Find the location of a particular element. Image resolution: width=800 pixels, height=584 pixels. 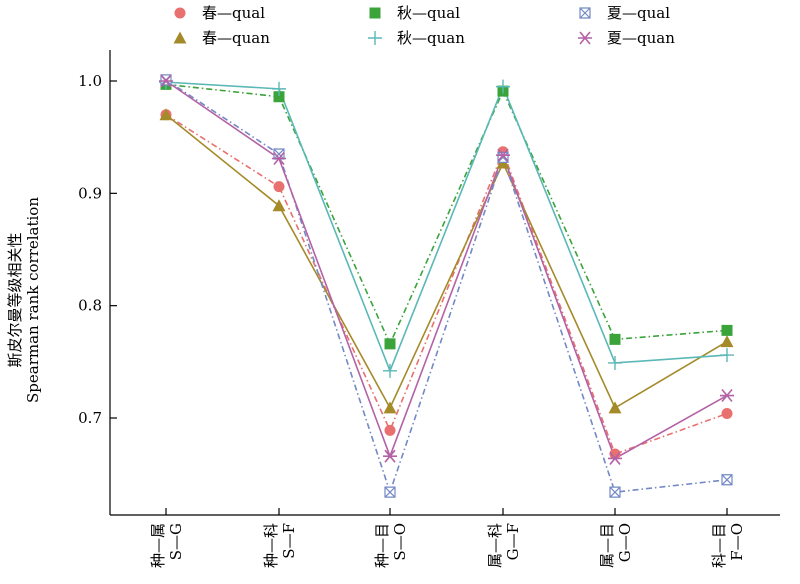

legend-item: 秋—quan is located at coordinates (416, 38).